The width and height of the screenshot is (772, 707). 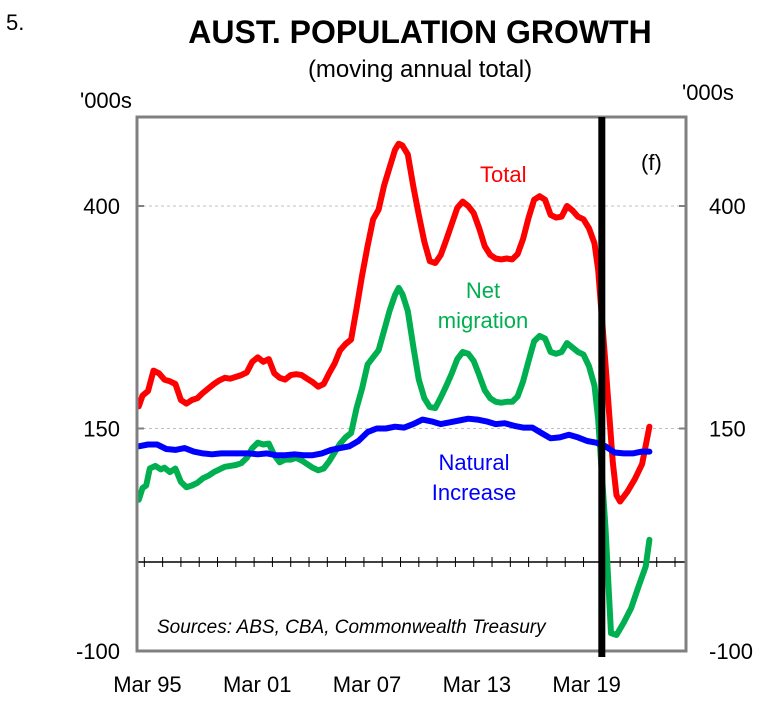 What do you see at coordinates (352, 627) in the screenshot?
I see `source-note: Sources: ABS, CBA, Commonwealth Treasury` at bounding box center [352, 627].